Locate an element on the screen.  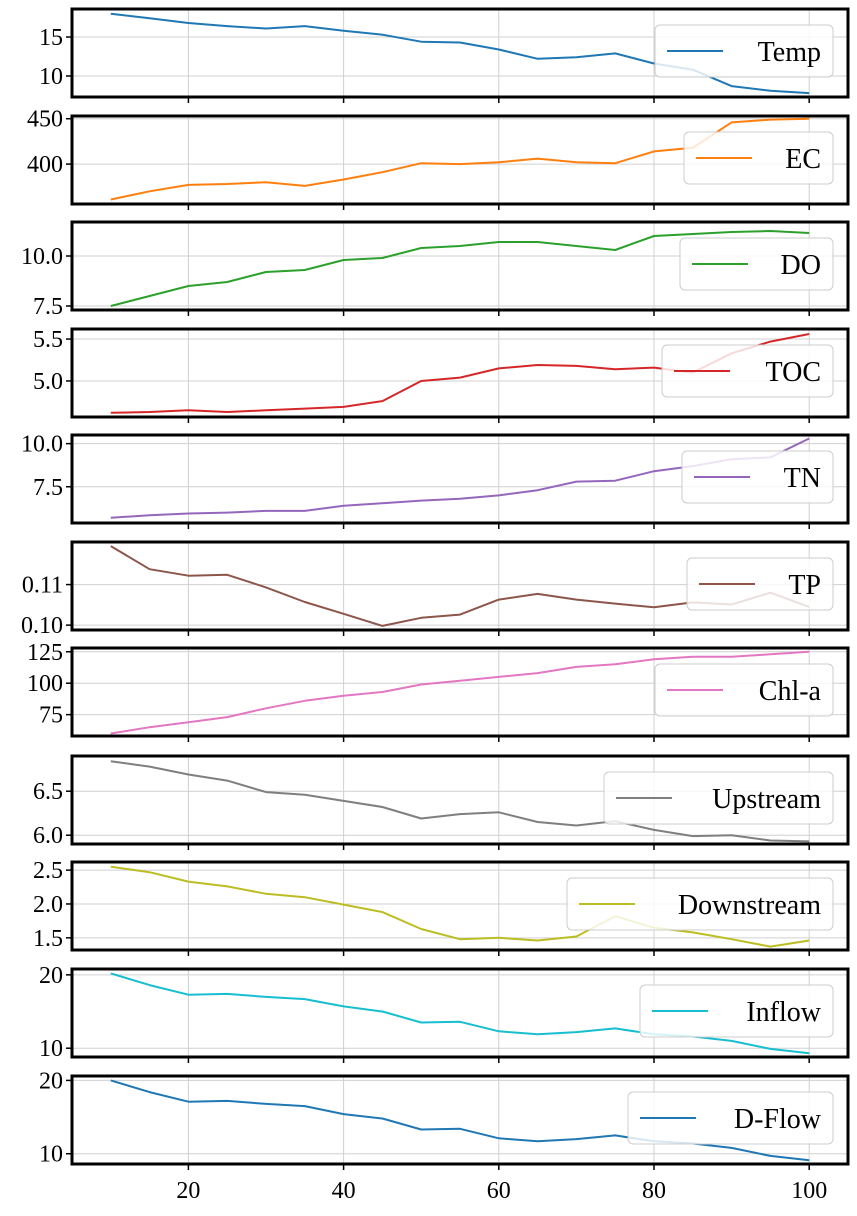
panel-downstream: 1.5 2.0 2.5 Downstream is located at coordinates (441, 907).